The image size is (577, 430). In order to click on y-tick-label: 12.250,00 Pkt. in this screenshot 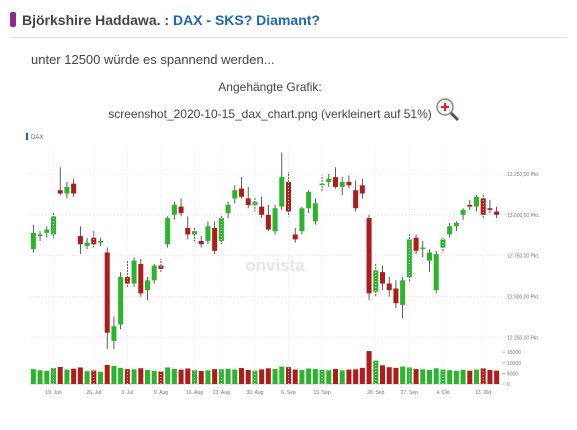, I will do `click(523, 339)`.